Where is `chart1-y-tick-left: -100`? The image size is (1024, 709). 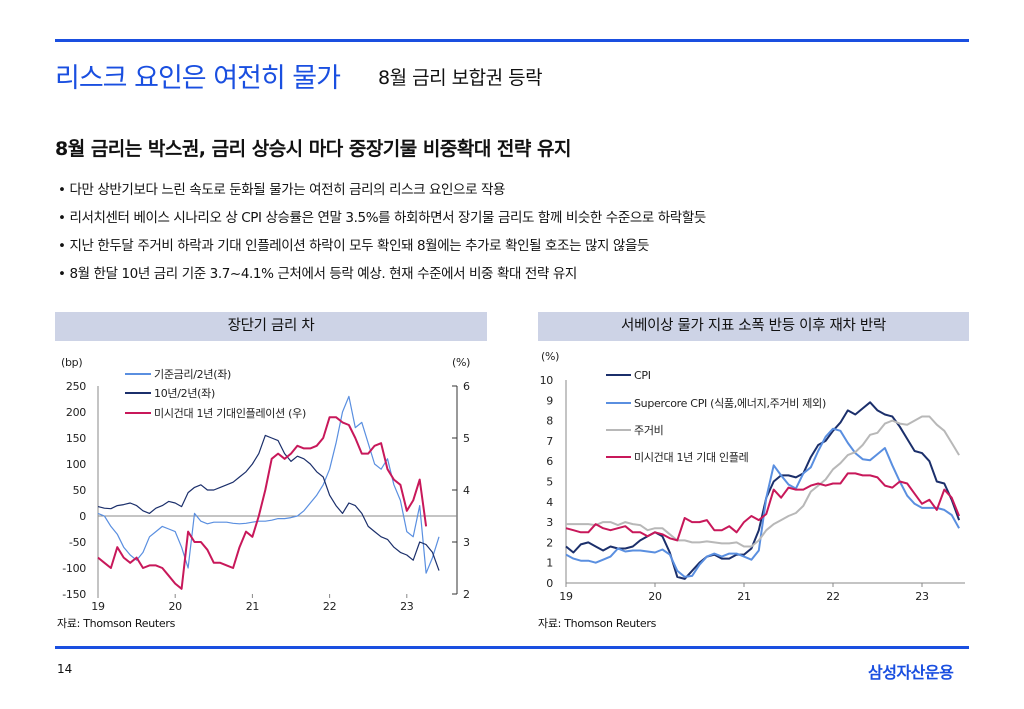
chart1-y-tick-left: -100 is located at coordinates (74, 568).